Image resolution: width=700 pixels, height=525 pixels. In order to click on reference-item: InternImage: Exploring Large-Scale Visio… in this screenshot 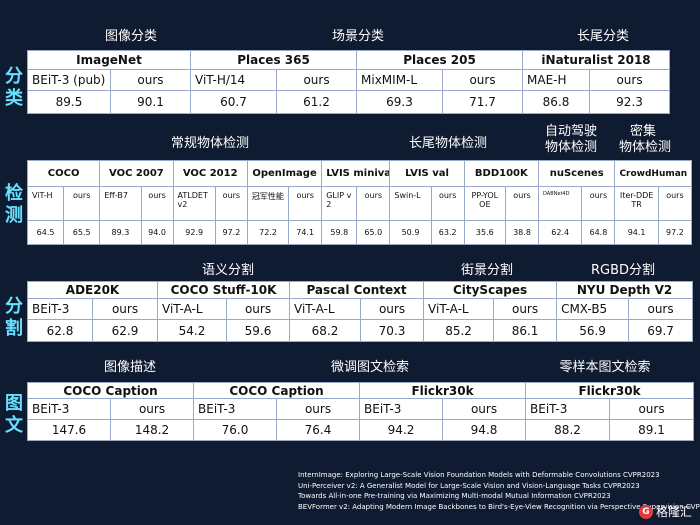, I will do `click(479, 475)`.